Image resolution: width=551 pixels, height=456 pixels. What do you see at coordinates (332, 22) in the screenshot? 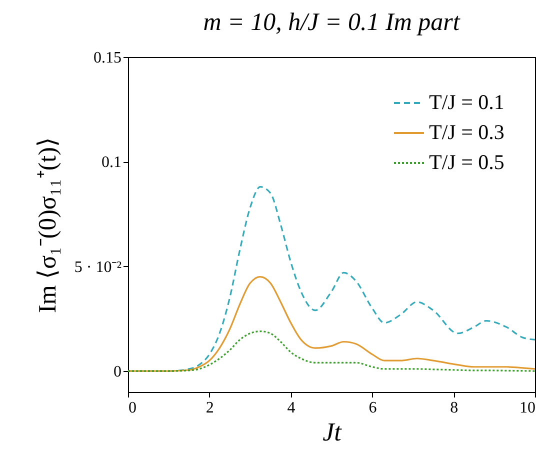
I see `chart-title: m = 10, h/J = 0.1 Im part` at bounding box center [332, 22].